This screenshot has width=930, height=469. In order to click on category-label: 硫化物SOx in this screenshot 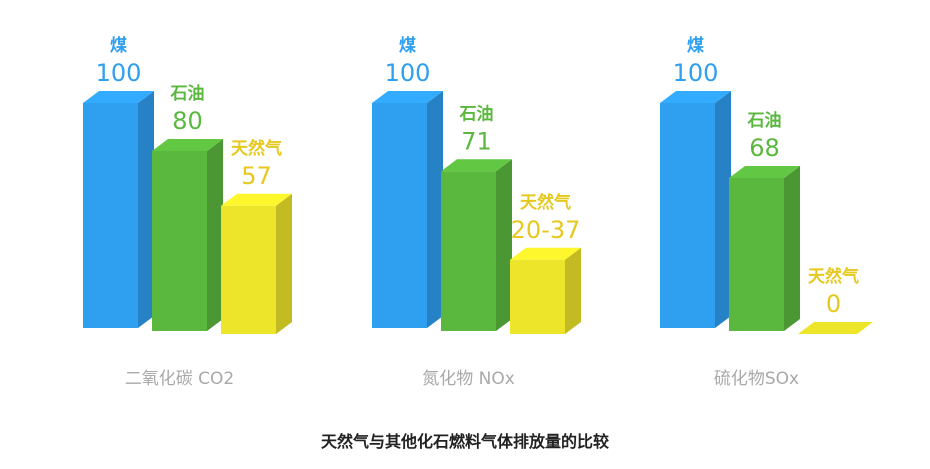, I will do `click(756, 379)`.